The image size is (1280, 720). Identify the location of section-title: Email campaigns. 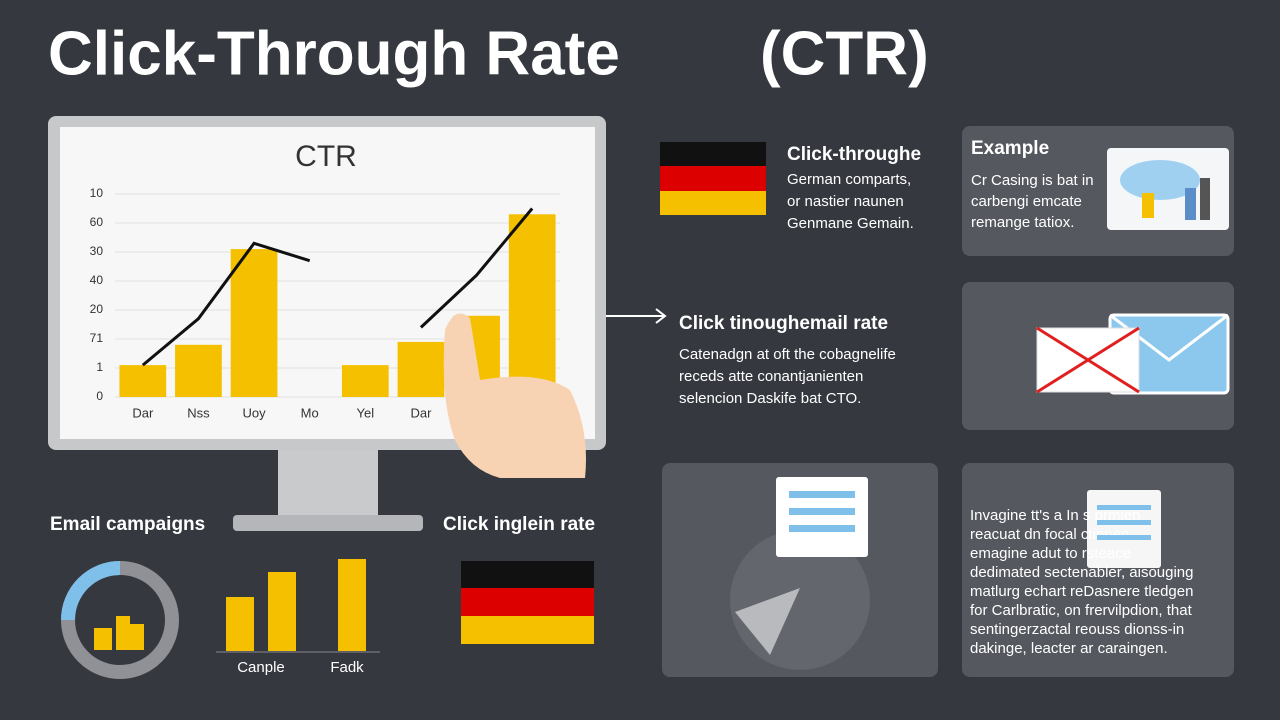
(127, 524).